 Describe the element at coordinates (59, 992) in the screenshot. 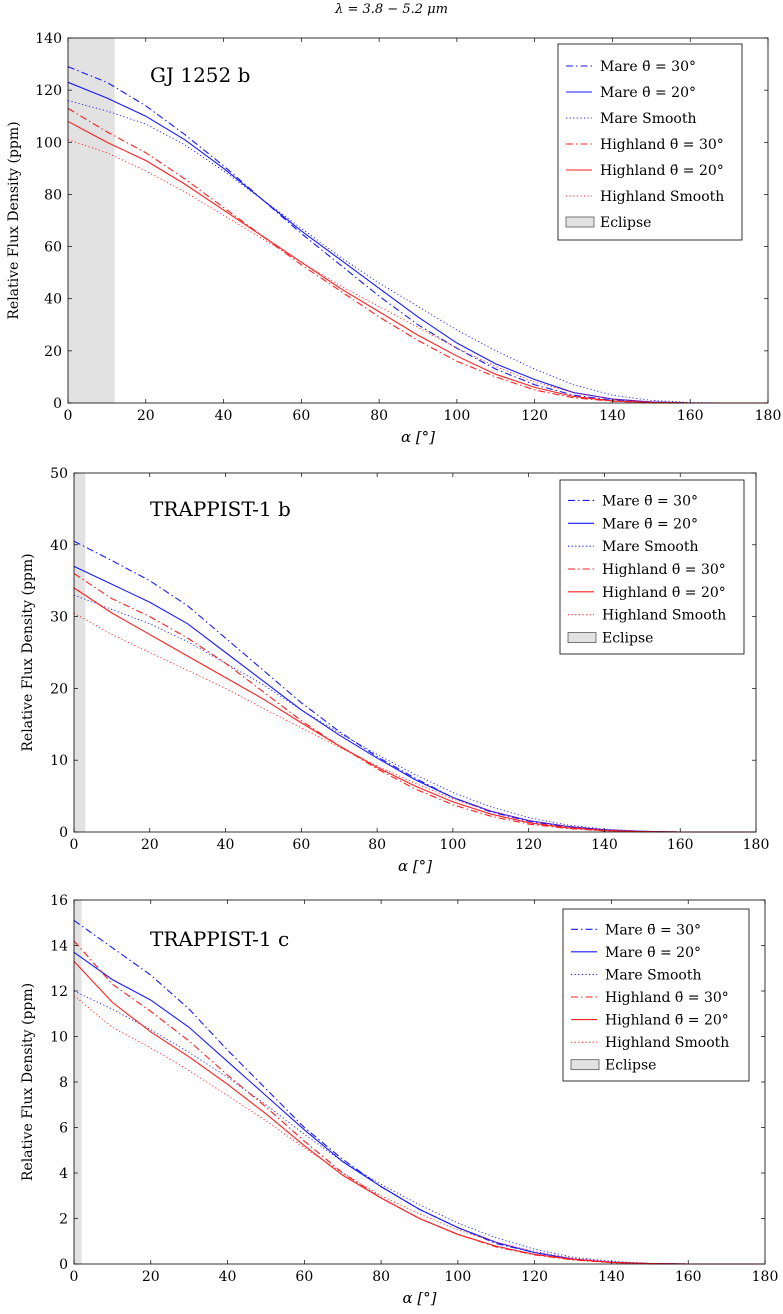

I see `y-tick-label: 12` at that location.